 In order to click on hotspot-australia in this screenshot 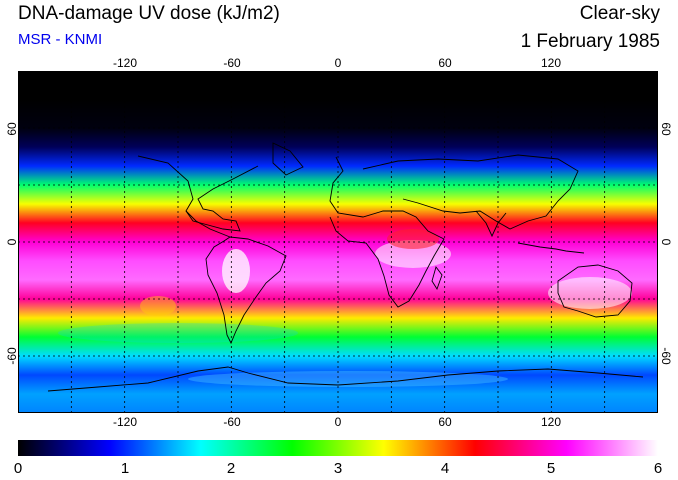, I will do `click(590, 293)`.